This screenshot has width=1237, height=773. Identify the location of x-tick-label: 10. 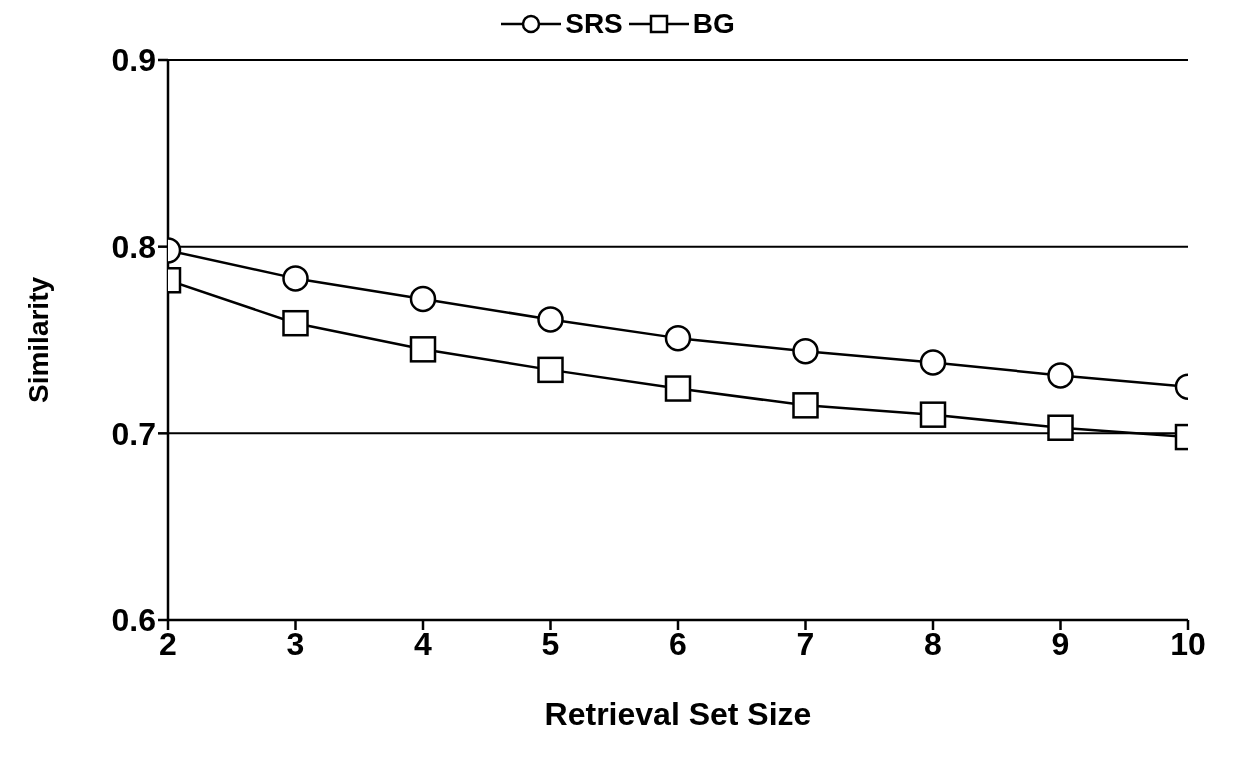
(1188, 643).